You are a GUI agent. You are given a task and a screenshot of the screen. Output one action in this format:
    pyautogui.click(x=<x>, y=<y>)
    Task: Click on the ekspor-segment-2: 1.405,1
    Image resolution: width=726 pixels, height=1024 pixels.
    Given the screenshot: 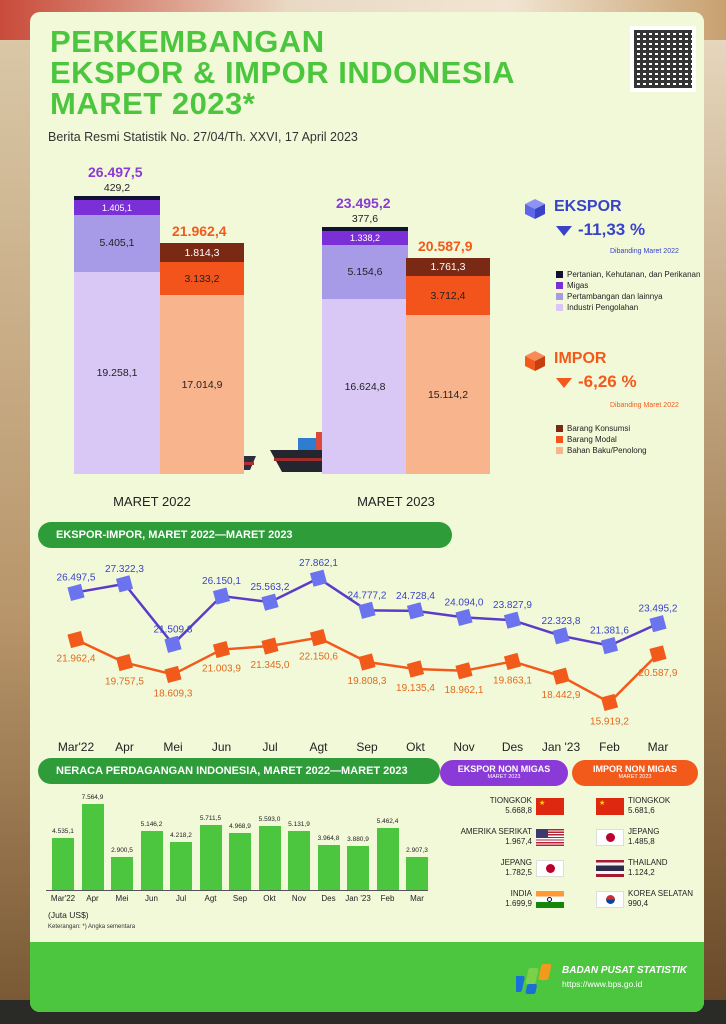 What is the action you would take?
    pyautogui.click(x=117, y=208)
    